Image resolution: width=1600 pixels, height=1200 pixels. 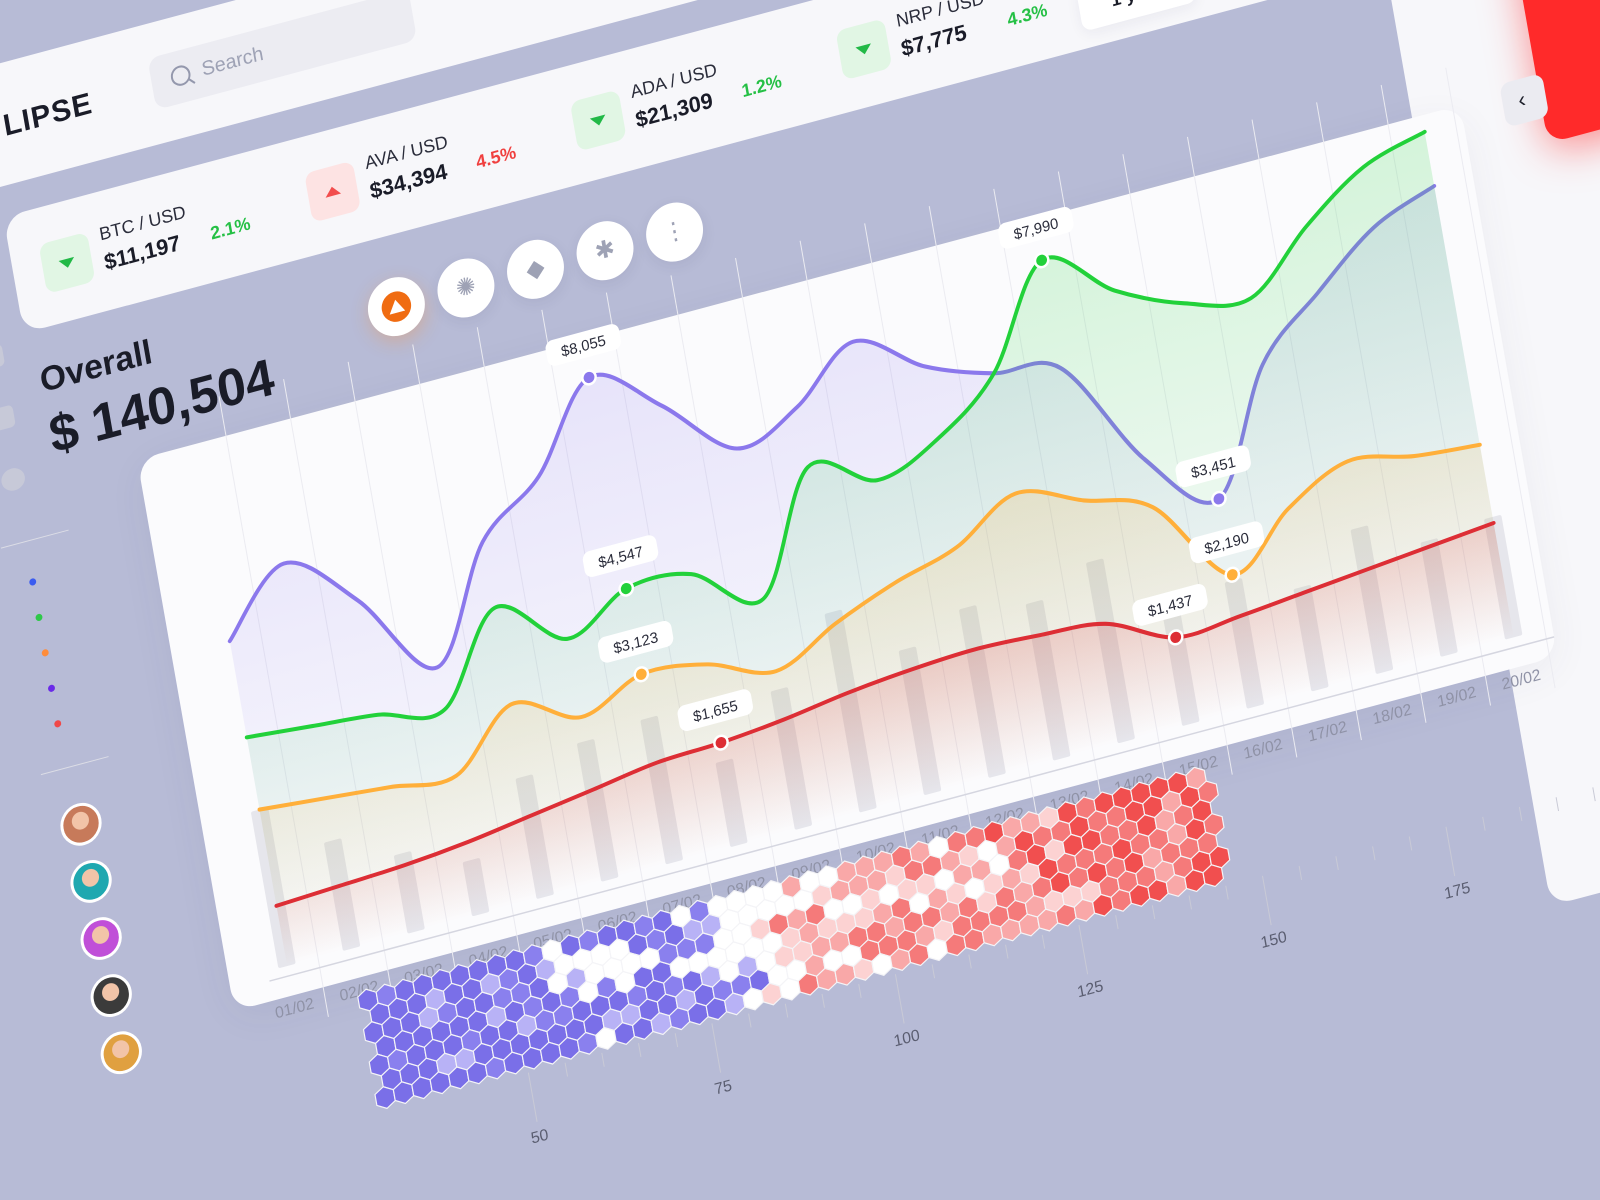 I want to click on chat-icon, so click(x=8, y=418).